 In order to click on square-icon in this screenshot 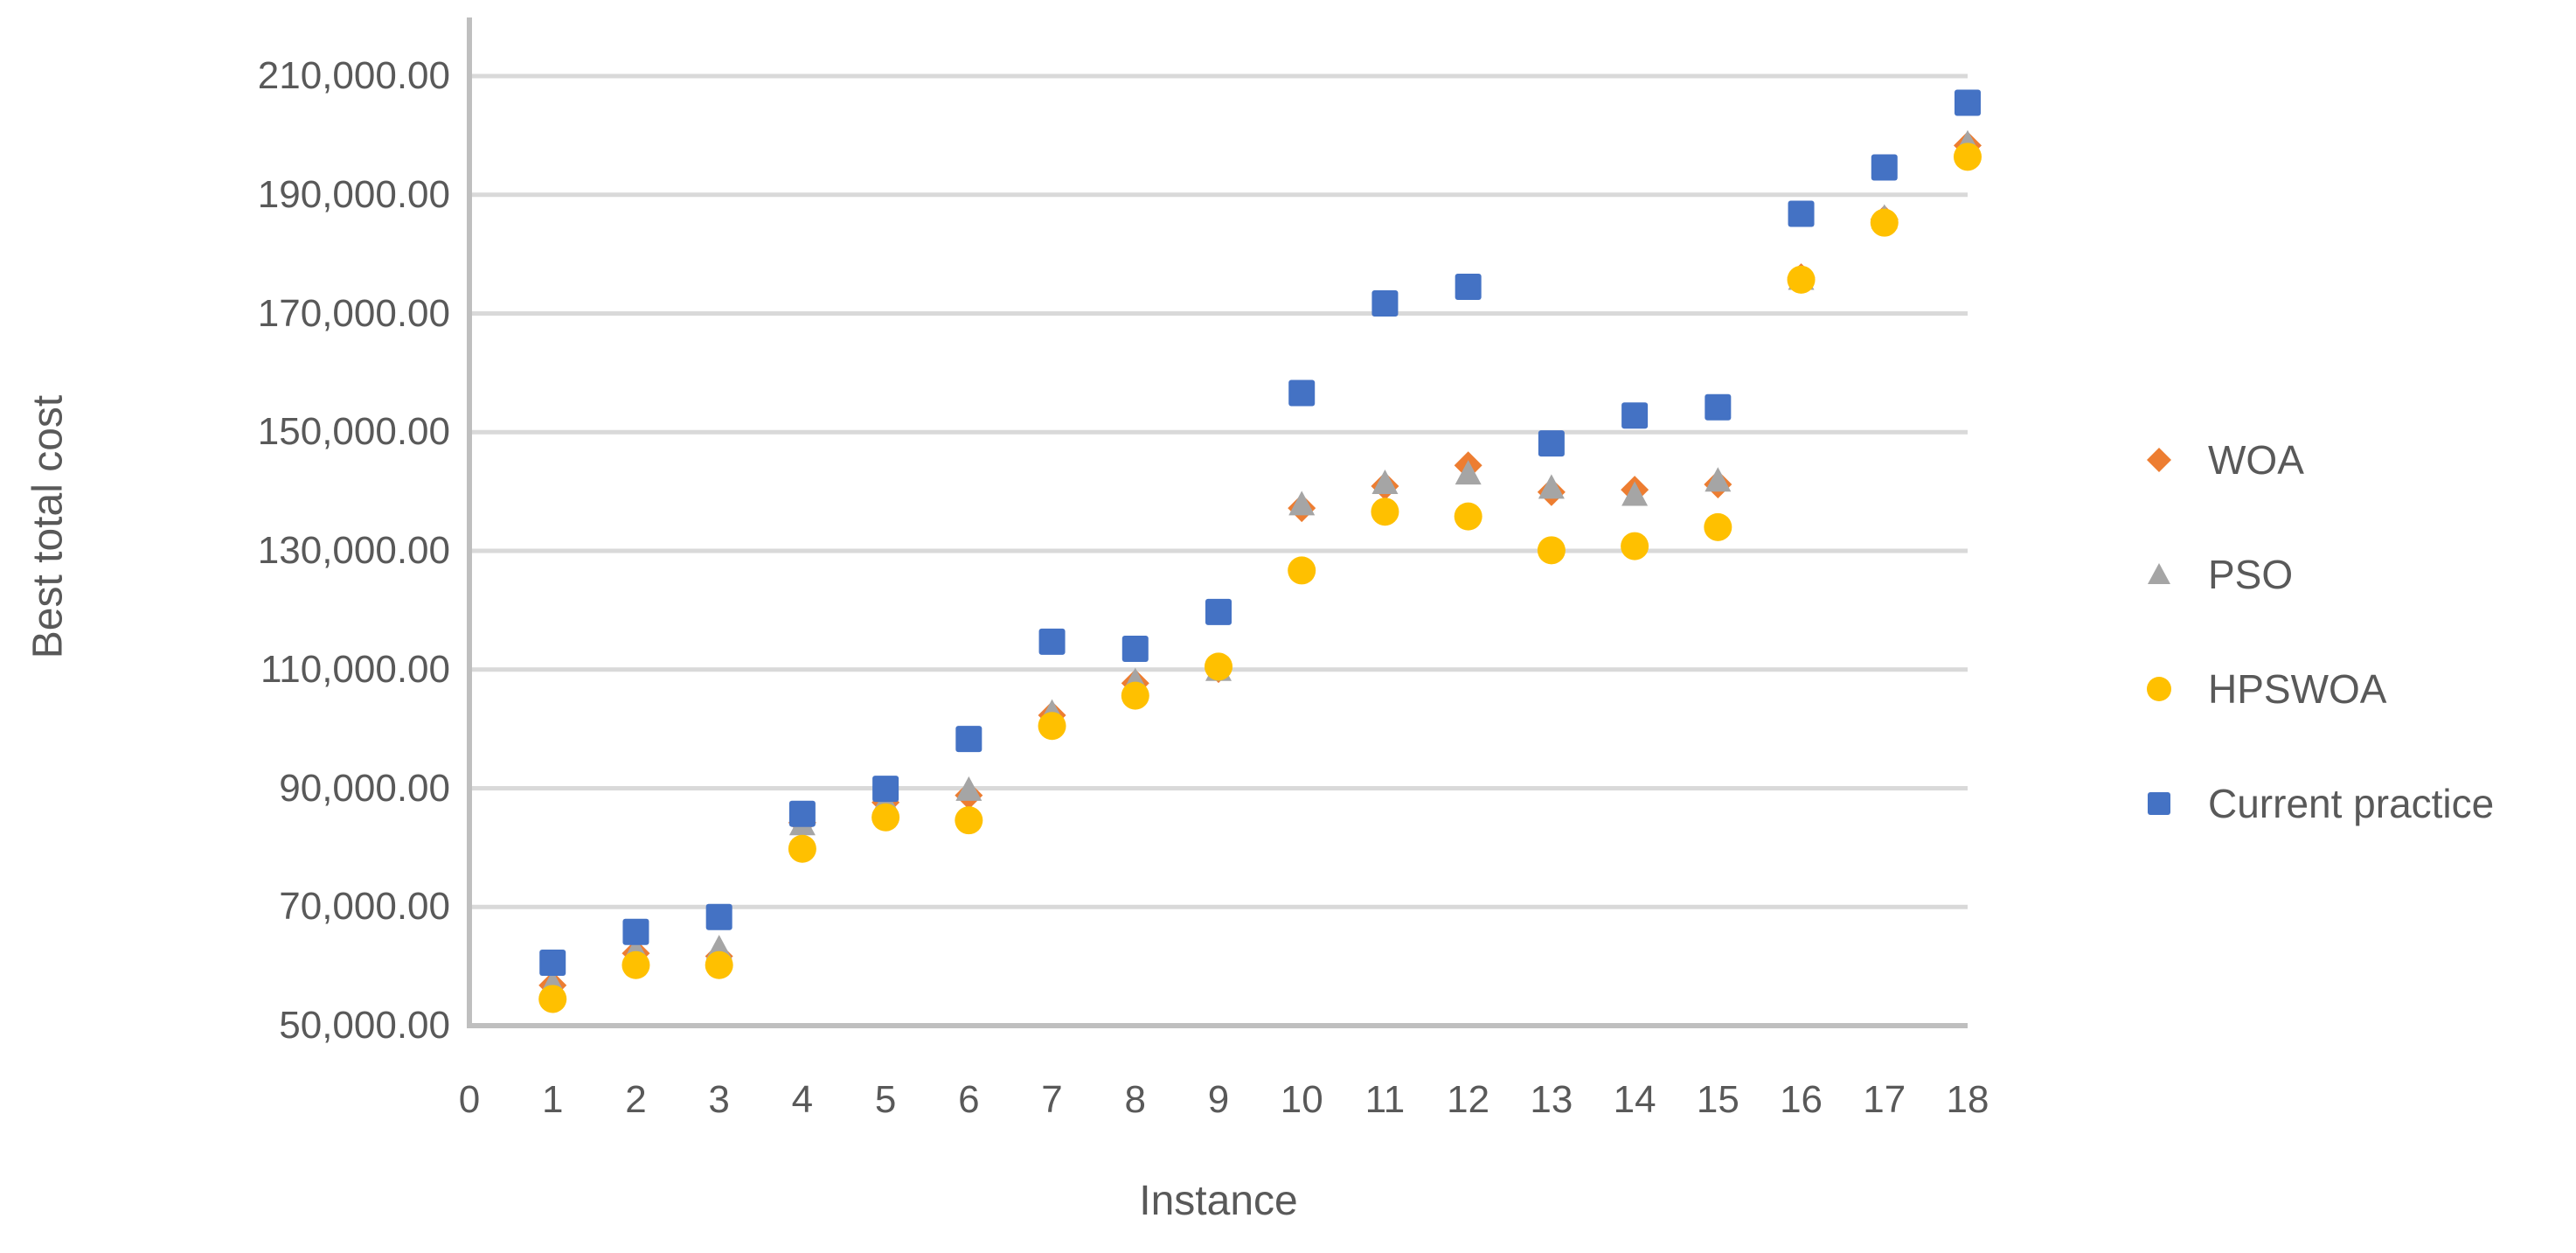, I will do `click(2159, 803)`.